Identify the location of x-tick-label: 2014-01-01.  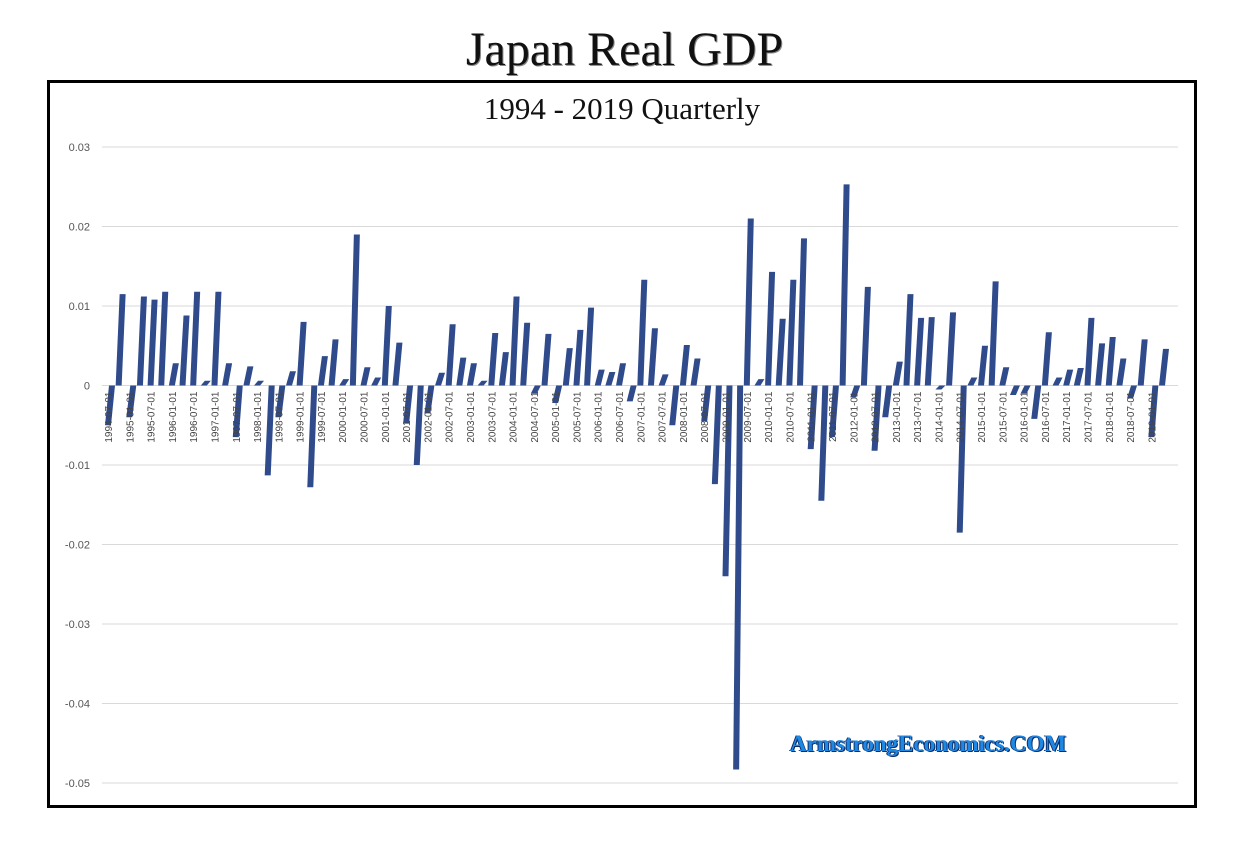
(939, 417).